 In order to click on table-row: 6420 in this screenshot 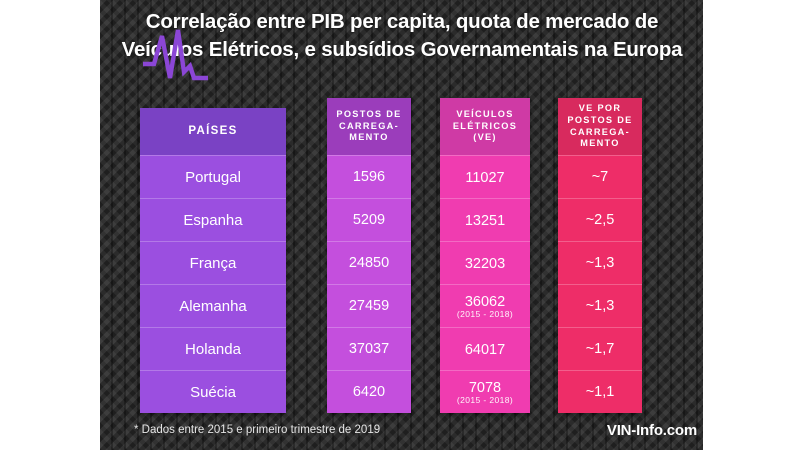, I will do `click(369, 391)`.